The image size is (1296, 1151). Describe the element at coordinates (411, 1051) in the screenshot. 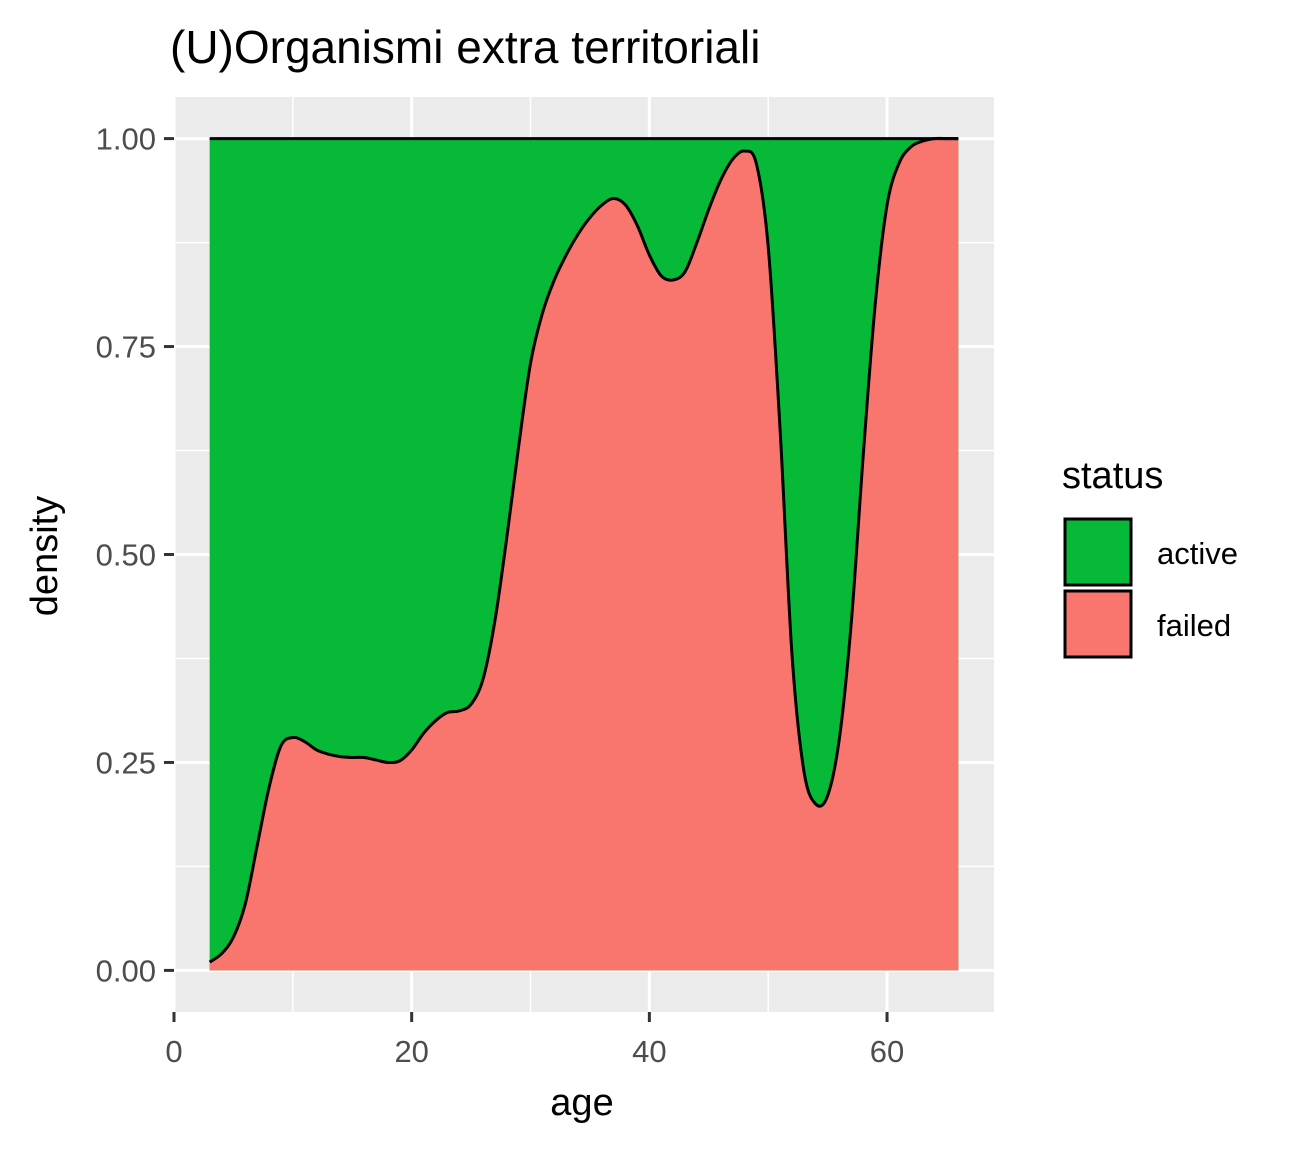

I see `x-tick-label: 20` at that location.